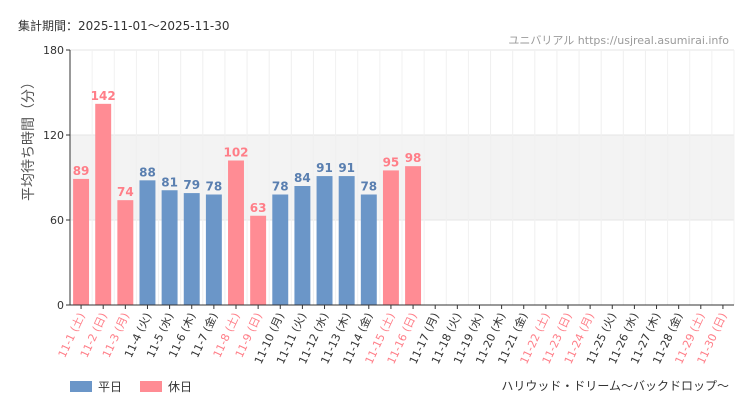 The image size is (750, 410). What do you see at coordinates (81, 171) in the screenshot?
I see `data-label: 89` at bounding box center [81, 171].